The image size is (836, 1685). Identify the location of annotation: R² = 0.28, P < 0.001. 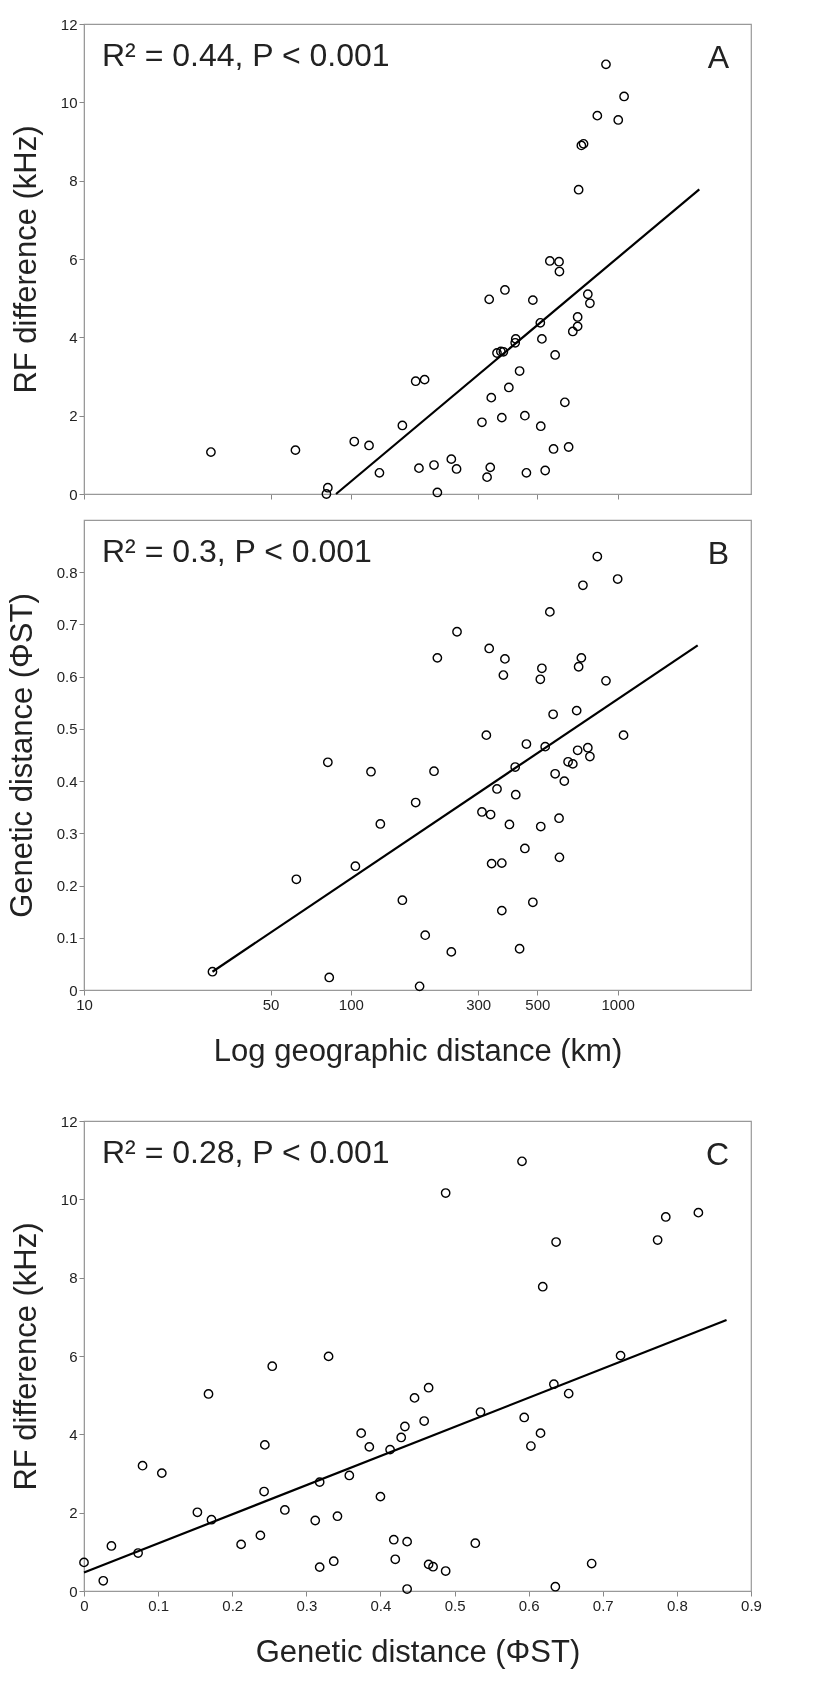
(246, 1152).